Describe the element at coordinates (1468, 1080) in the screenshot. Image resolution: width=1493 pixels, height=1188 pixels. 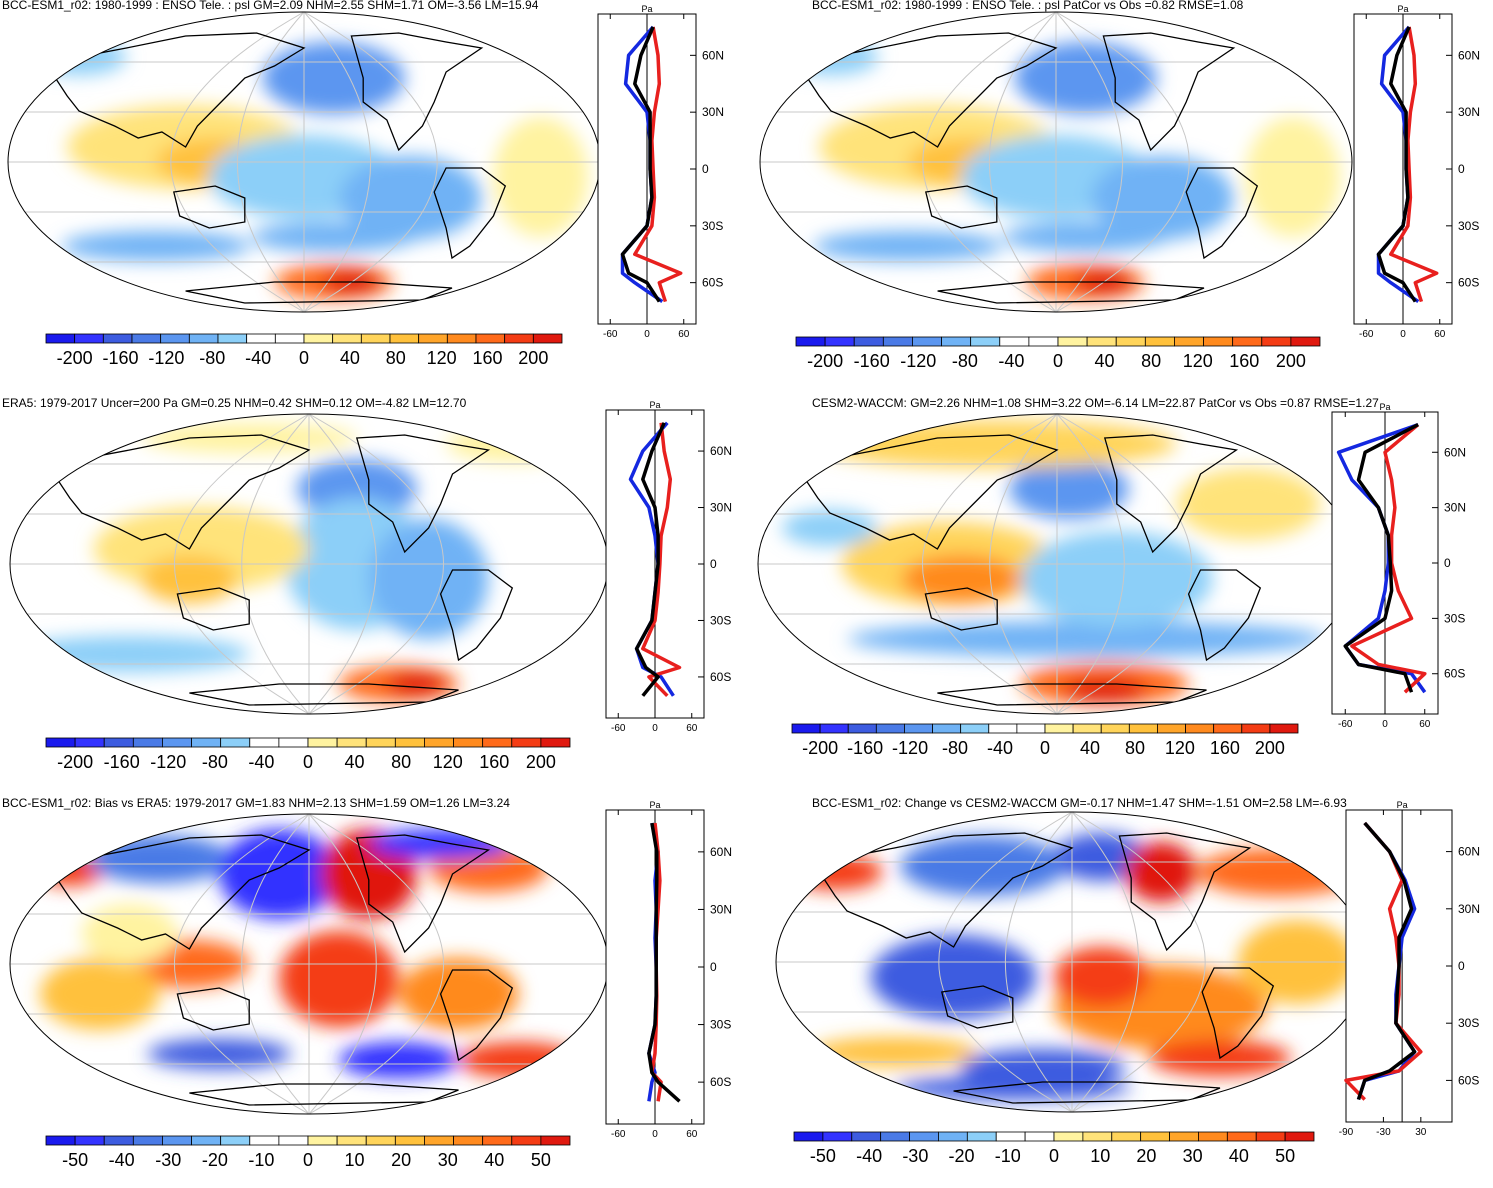
I see `latitude-label: 60S` at that location.